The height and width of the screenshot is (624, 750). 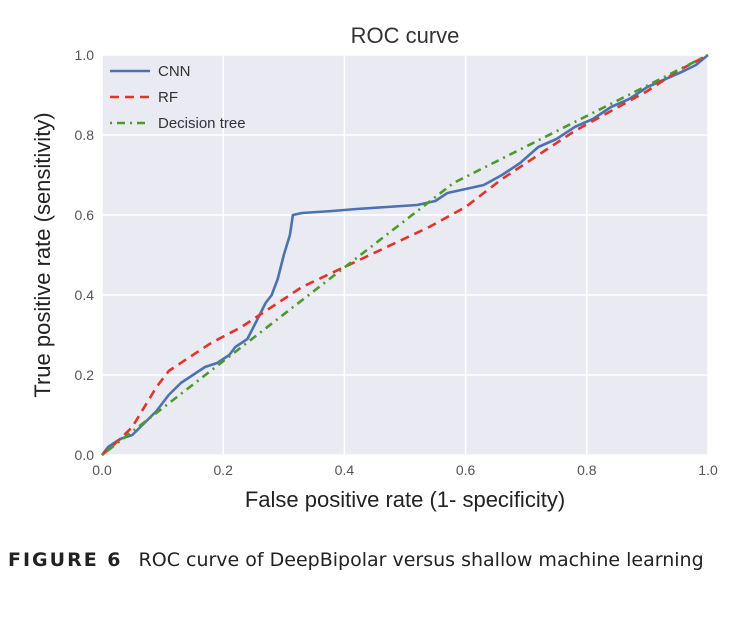 I want to click on legend-label: CNN, so click(x=174, y=71).